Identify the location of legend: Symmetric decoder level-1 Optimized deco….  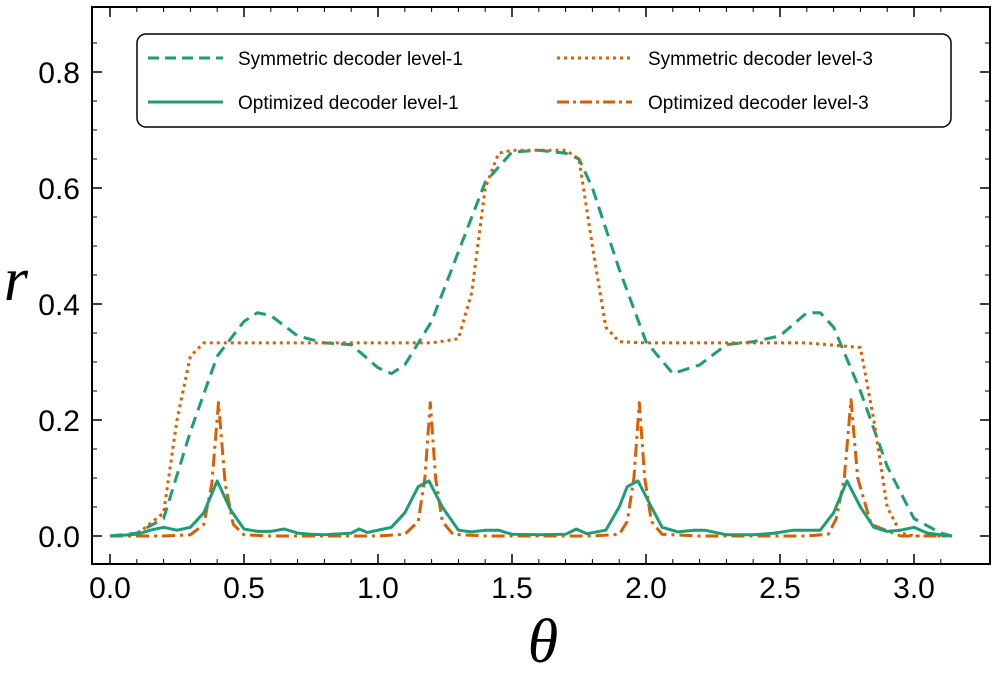
(544, 80).